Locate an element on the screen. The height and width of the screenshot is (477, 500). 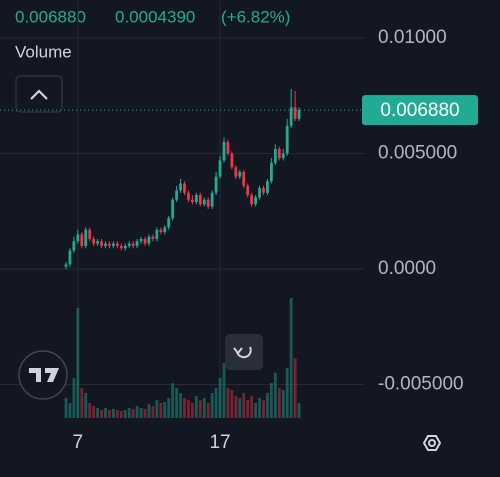
y-tick-label: 0.005000 is located at coordinates (417, 153).